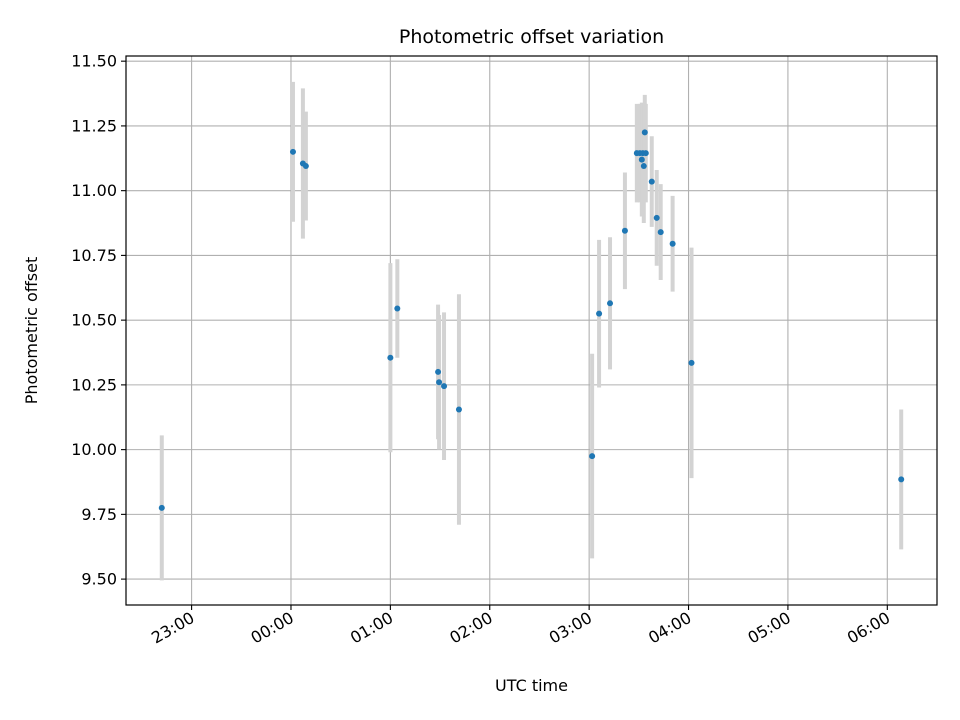 Image resolution: width=960 pixels, height=720 pixels. I want to click on y-tick-label: 10.75, so click(94, 255).